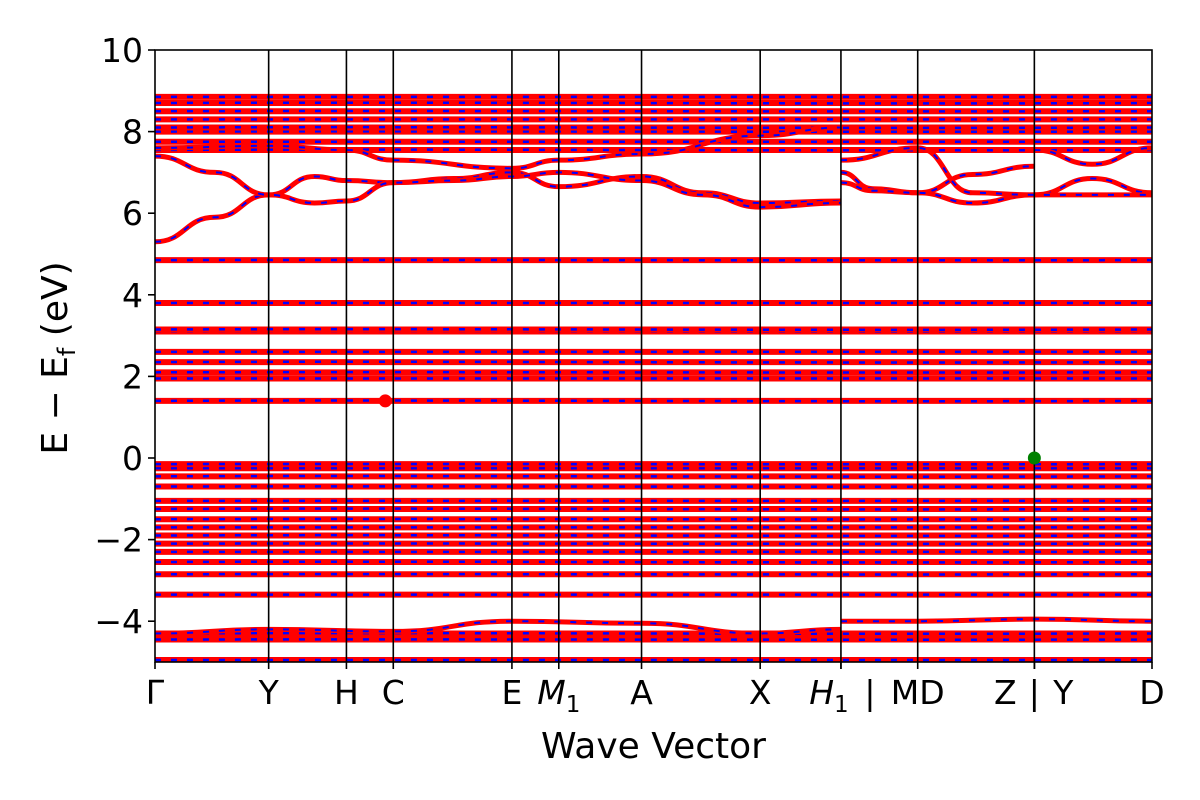 Image resolution: width=1200 pixels, height=800 pixels. Describe the element at coordinates (132, 376) in the screenshot. I see `y-tick-label: 2` at that location.